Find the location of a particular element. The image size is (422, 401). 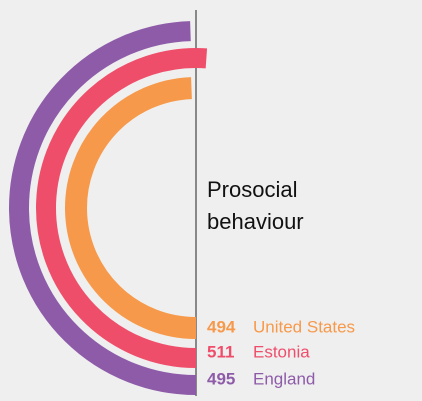

value-label: 511 is located at coordinates (220, 351).